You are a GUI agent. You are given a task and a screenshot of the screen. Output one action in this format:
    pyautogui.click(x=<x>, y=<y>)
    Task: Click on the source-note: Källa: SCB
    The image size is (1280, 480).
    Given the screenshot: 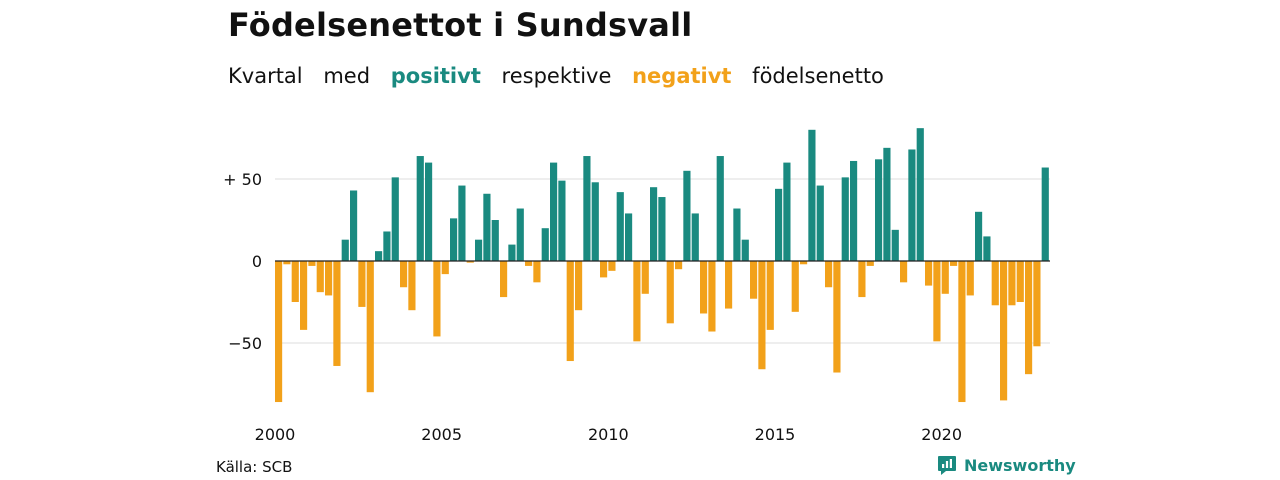 What is the action you would take?
    pyautogui.click(x=254, y=467)
    